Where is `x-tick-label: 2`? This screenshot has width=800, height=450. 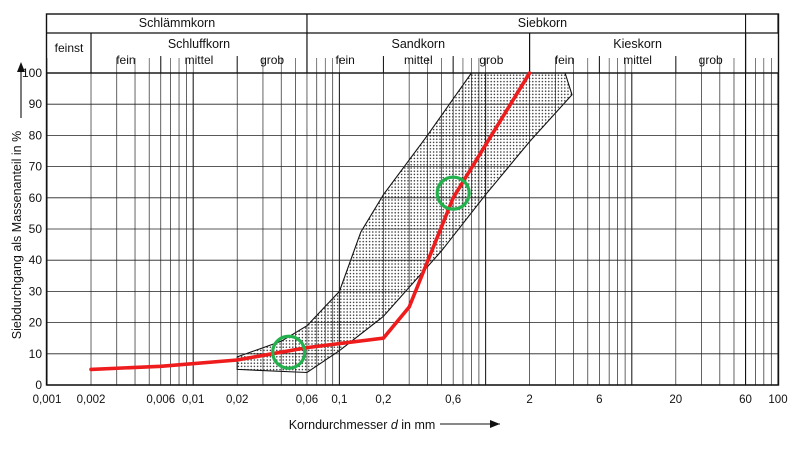
x-tick-label: 2 is located at coordinates (529, 400).